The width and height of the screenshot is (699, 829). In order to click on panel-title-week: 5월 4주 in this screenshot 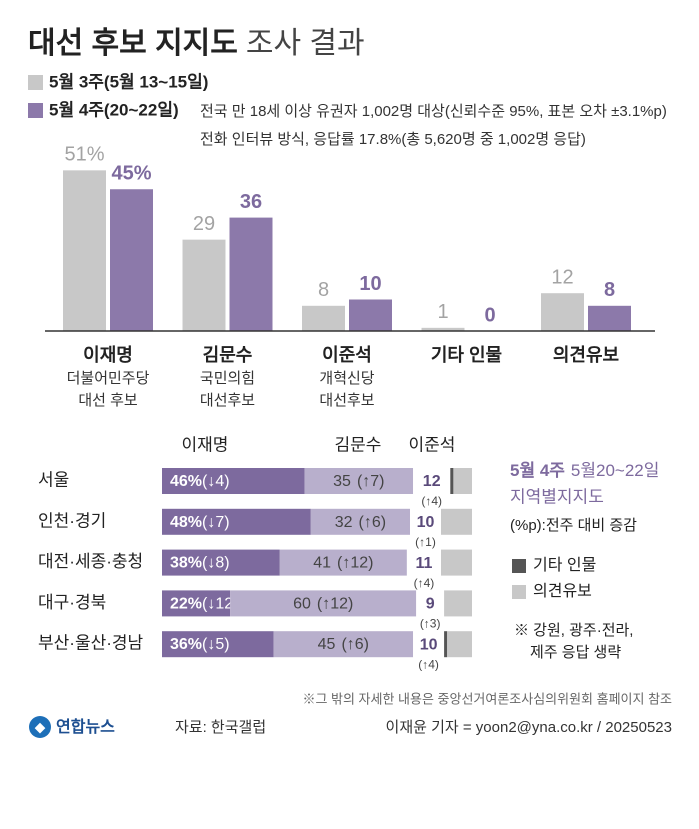, I will do `click(537, 470)`.